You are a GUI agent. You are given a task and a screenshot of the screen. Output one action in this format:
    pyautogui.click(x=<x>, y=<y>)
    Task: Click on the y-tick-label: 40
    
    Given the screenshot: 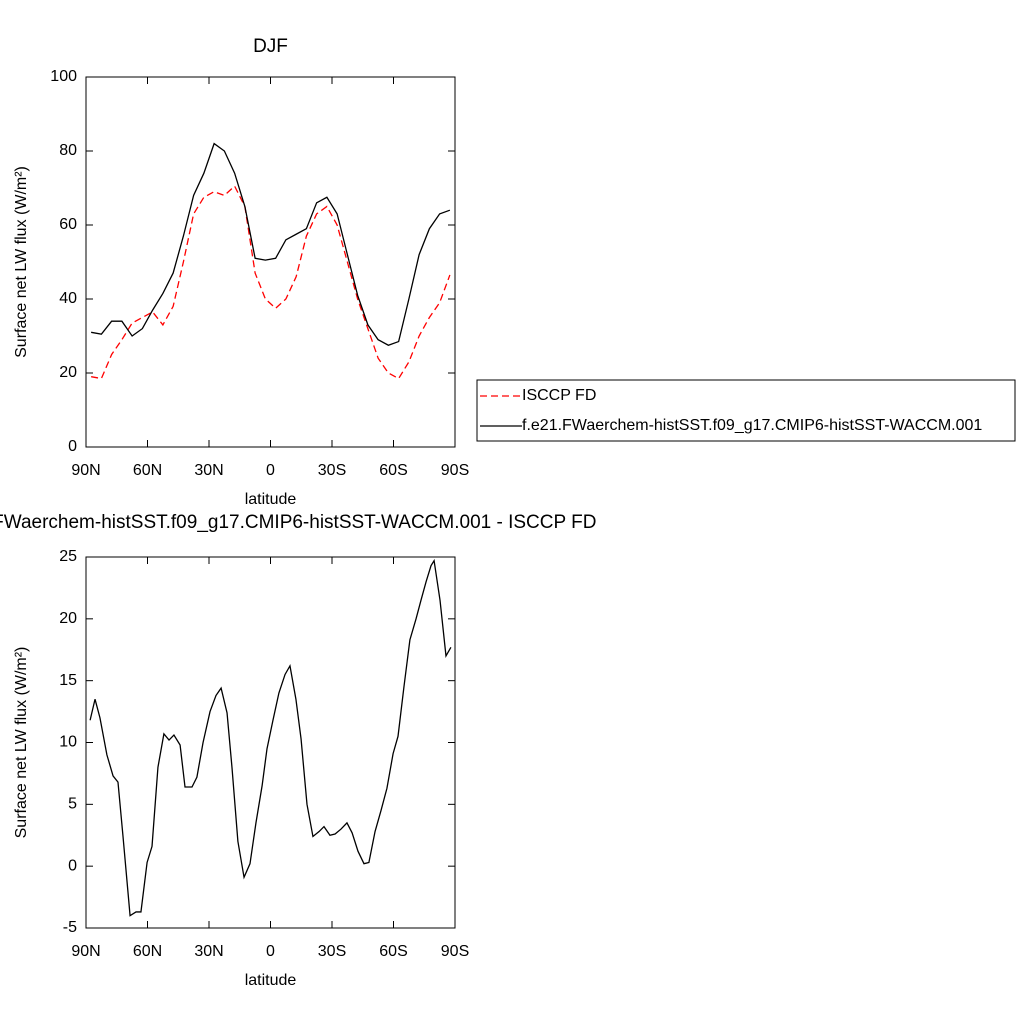 What is the action you would take?
    pyautogui.click(x=68, y=298)
    